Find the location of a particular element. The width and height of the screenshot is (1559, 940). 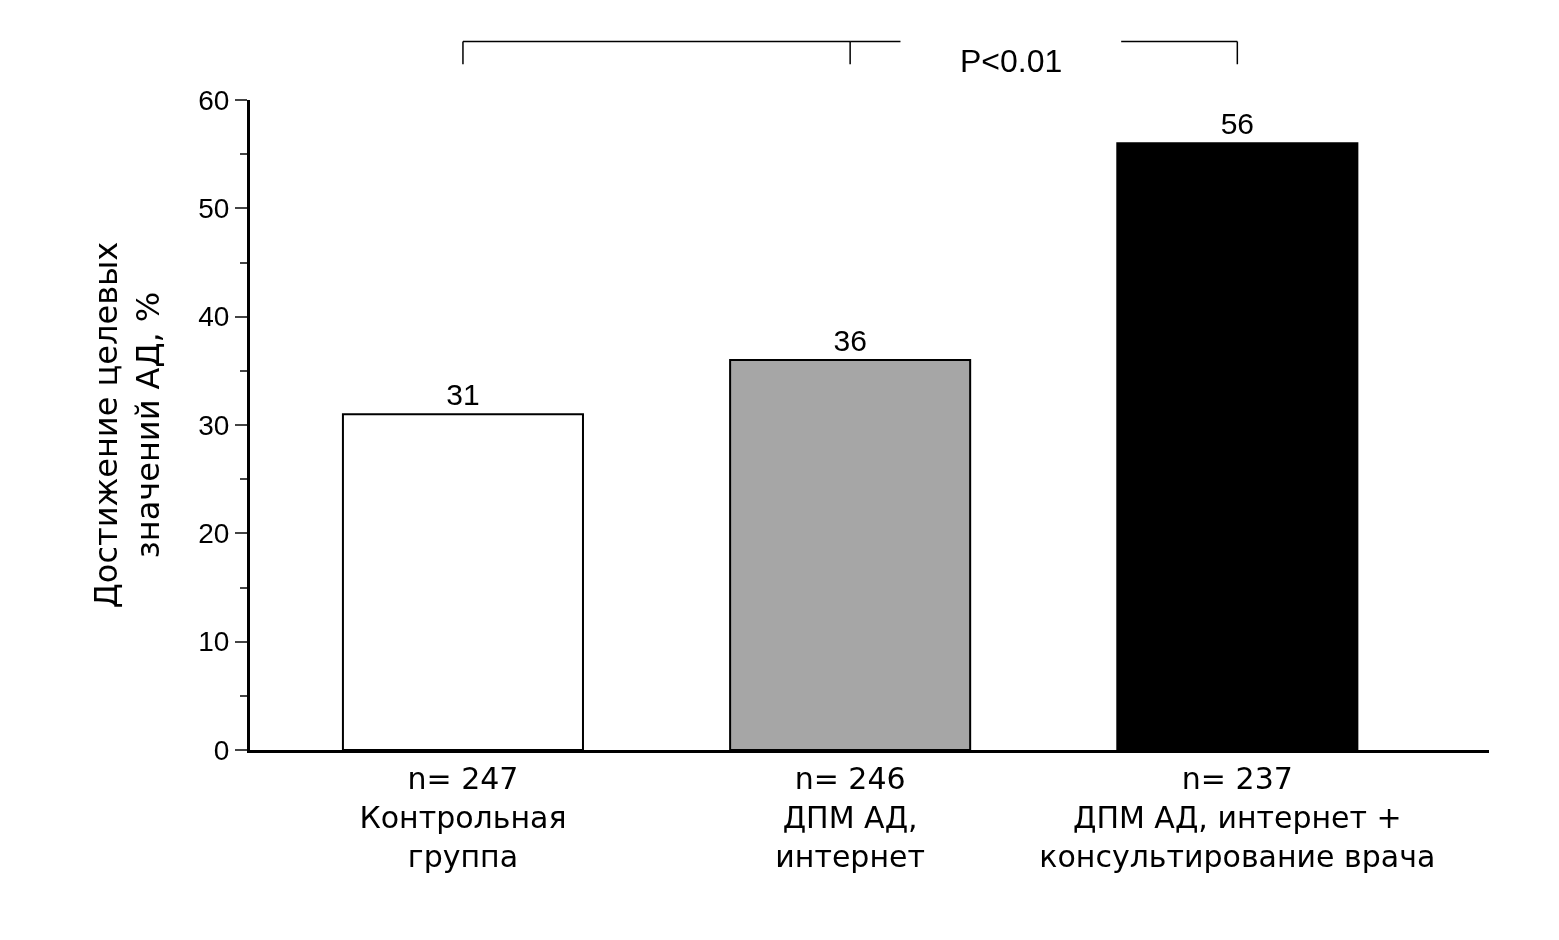

x-tick-label: n= 237 ДПМ АД, интернет + консультирование врача is located at coordinates (1237, 817).